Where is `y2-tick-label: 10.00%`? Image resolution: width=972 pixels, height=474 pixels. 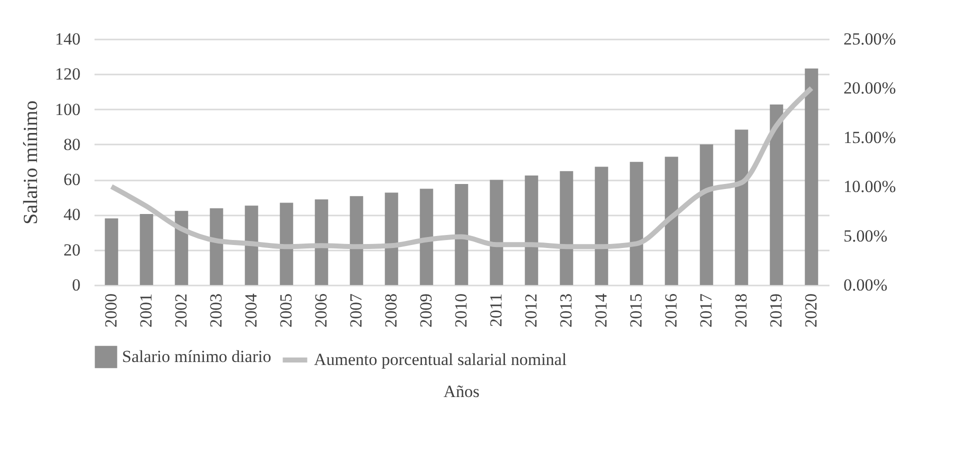 y2-tick-label: 10.00% is located at coordinates (870, 186).